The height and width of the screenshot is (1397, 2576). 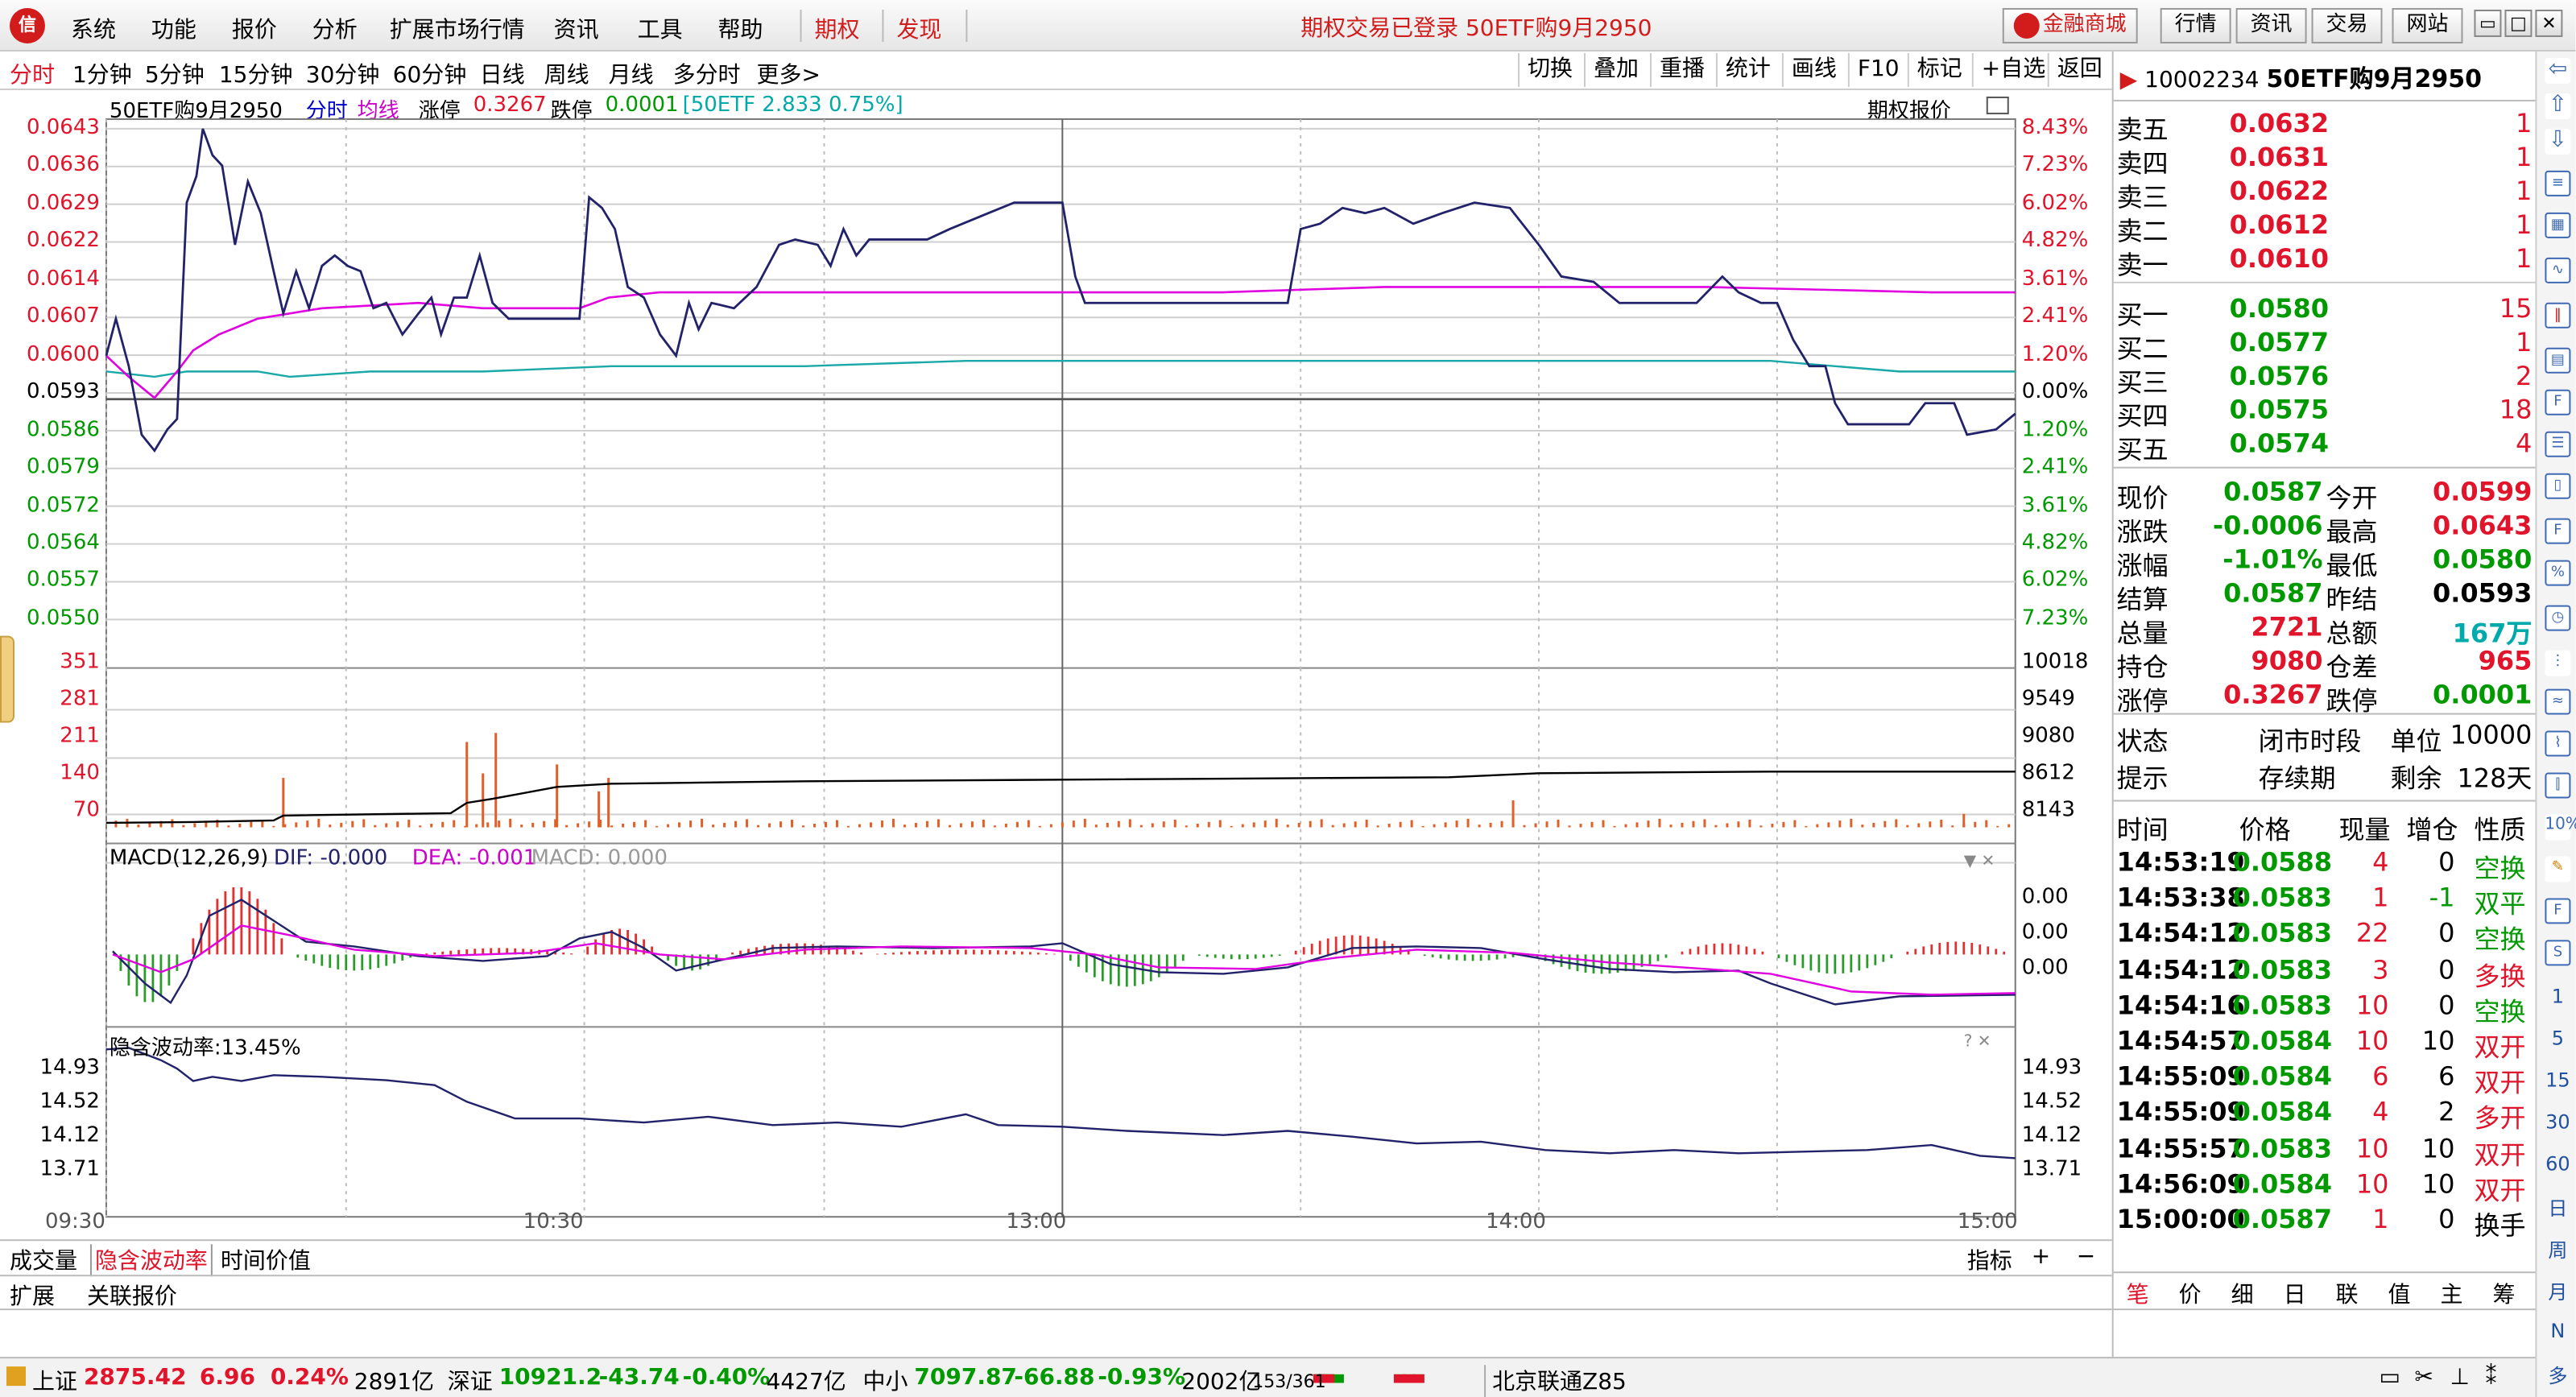 I want to click on trade-row: 14:54:57 0.0584 10 10 双开, so click(x=2321, y=1044).